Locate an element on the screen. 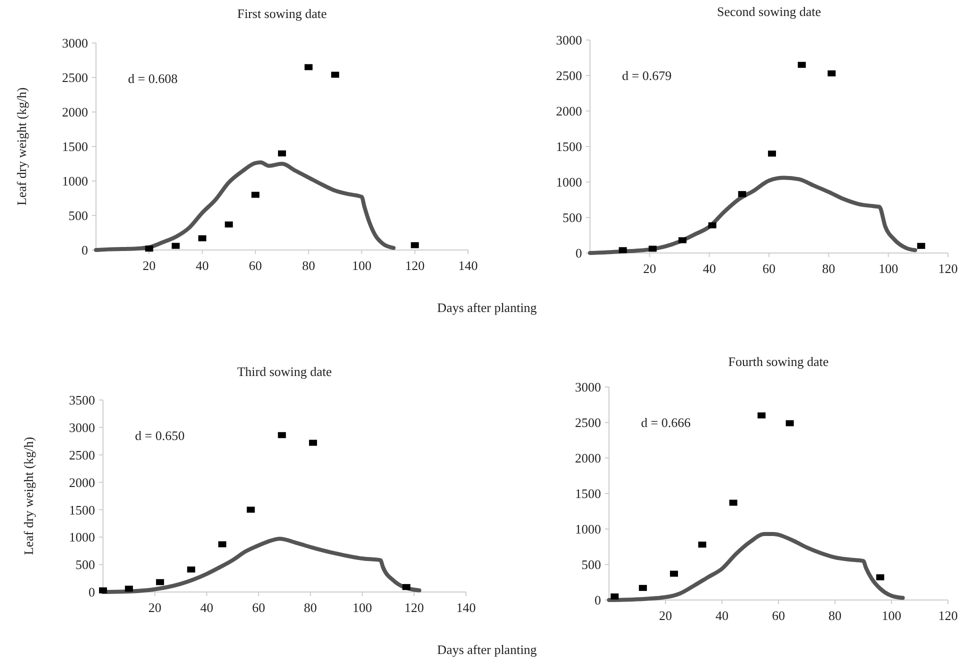 This screenshot has height=668, width=972. chart-title: Fourth sowing date is located at coordinates (778, 361).